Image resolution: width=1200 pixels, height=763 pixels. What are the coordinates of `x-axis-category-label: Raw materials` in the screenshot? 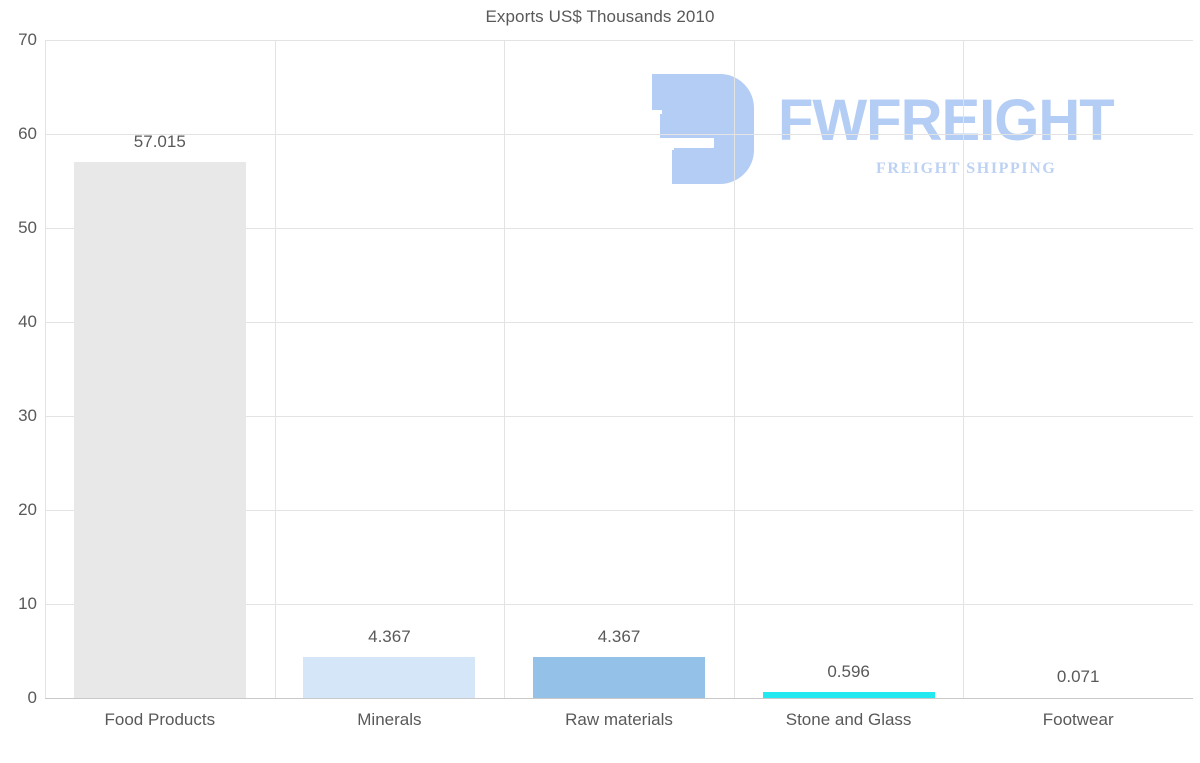 It's located at (619, 719).